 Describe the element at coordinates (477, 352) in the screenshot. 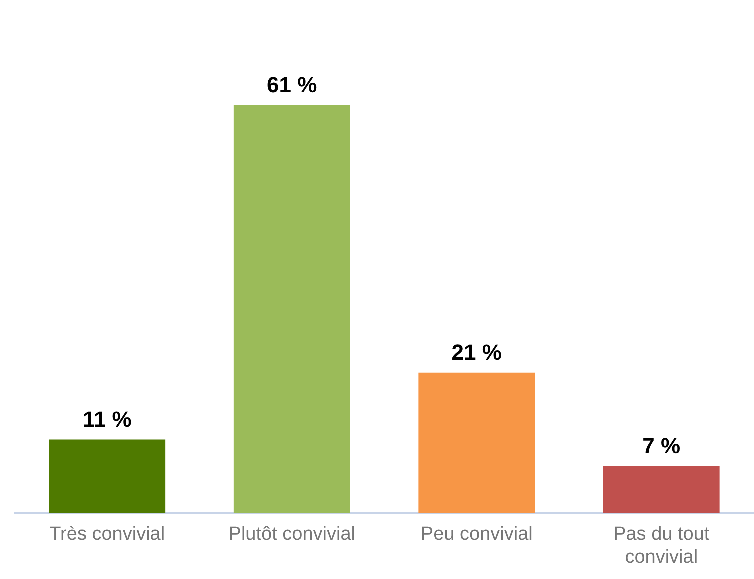

I see `data-label: 21 %` at that location.